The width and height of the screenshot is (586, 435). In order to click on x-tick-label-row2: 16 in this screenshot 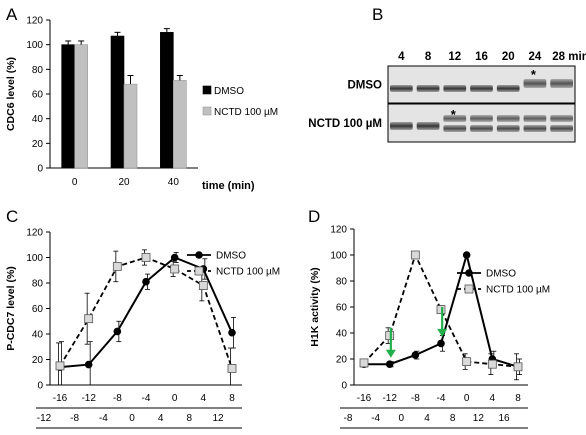, I will do `click(504, 418)`.